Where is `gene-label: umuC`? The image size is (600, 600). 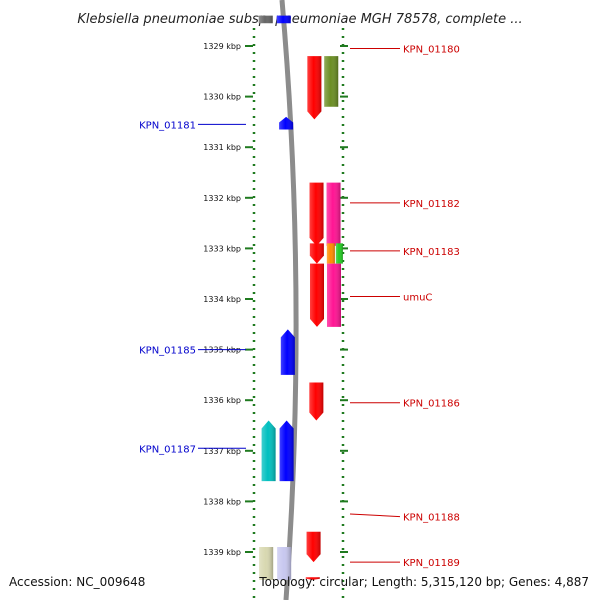 gene-label: umuC is located at coordinates (417, 297).